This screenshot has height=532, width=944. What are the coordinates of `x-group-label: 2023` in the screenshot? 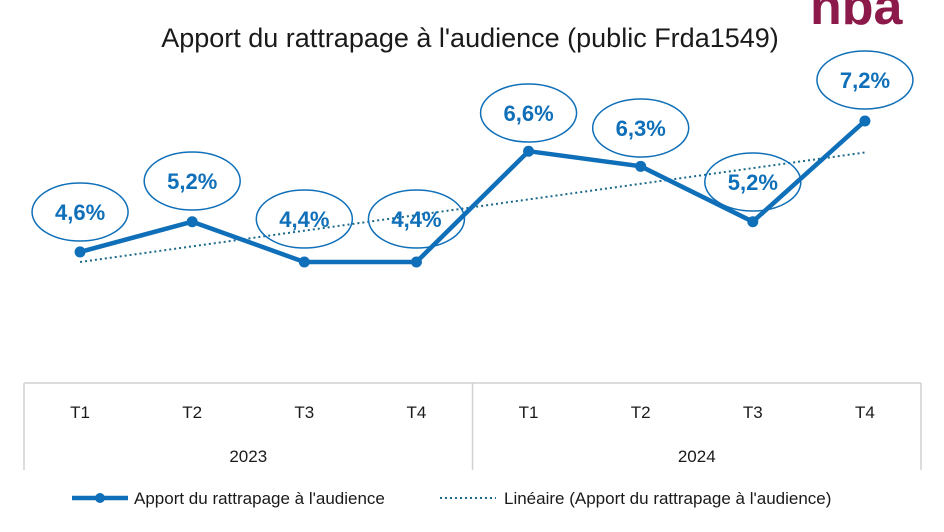 It's located at (248, 456).